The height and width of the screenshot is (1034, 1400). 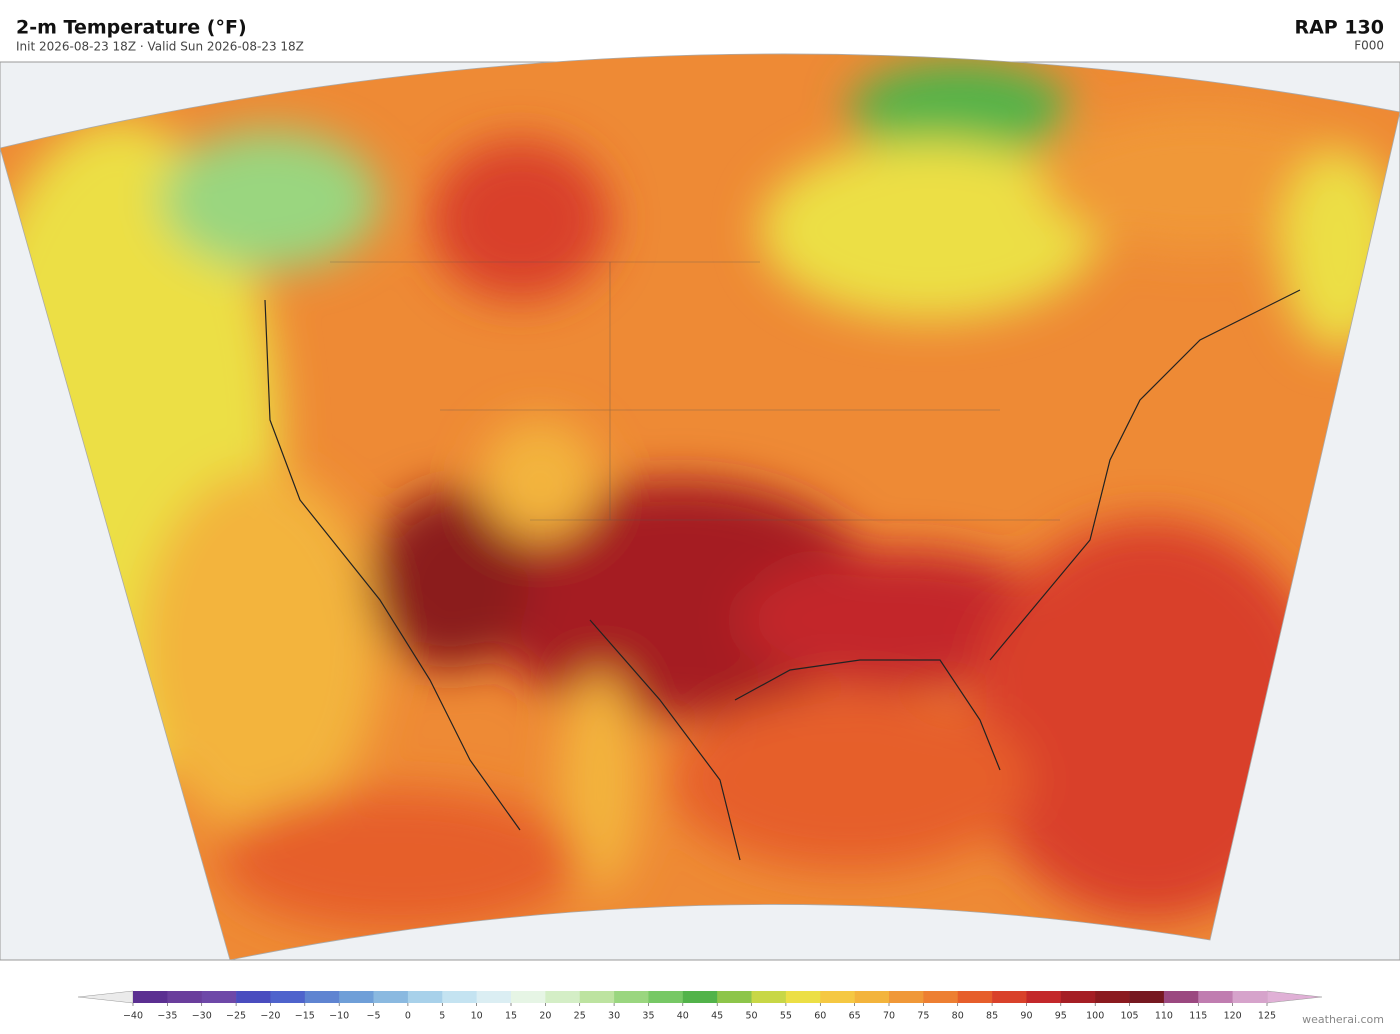 I want to click on colorbar-tick-label: 105, so click(x=1129, y=1016).